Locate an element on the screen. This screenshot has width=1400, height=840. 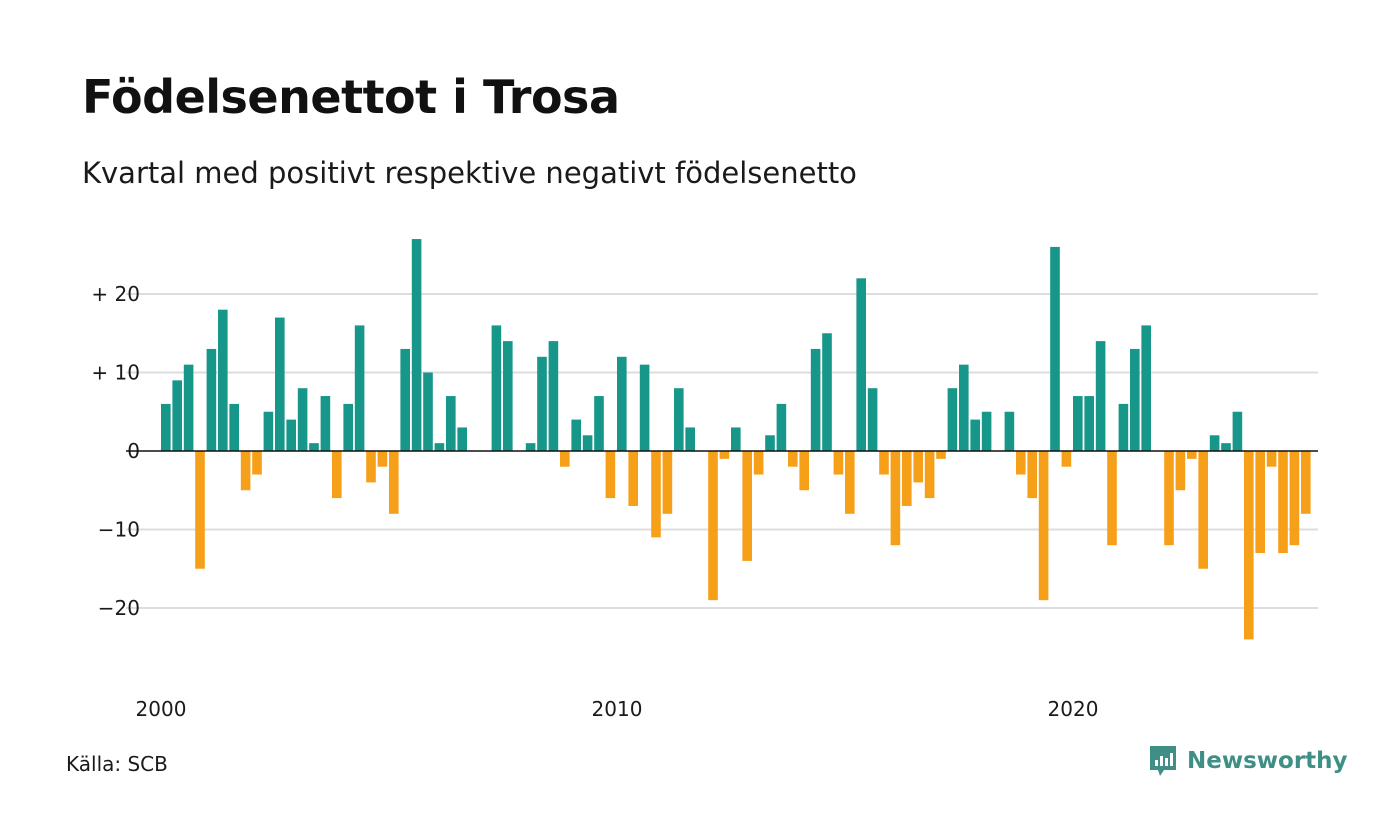
chart-title: Födelsenettot i Trosa is located at coordinates (351, 97).